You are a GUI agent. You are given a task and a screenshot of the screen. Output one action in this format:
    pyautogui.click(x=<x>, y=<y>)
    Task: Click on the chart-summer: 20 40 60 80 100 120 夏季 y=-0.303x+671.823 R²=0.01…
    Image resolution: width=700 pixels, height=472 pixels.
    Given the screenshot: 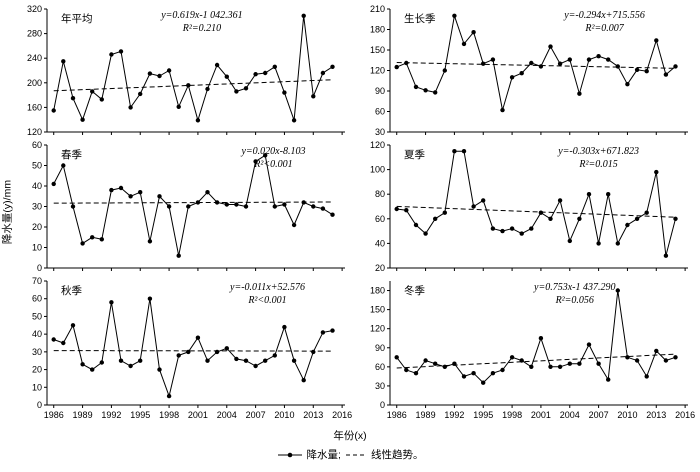 What is the action you would take?
    pyautogui.click(x=529, y=206)
    